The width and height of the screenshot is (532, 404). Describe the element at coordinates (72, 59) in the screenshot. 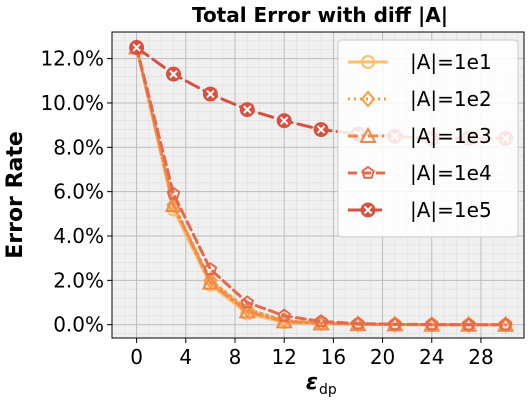

I see `y-tick-label: 12.0%` at that location.